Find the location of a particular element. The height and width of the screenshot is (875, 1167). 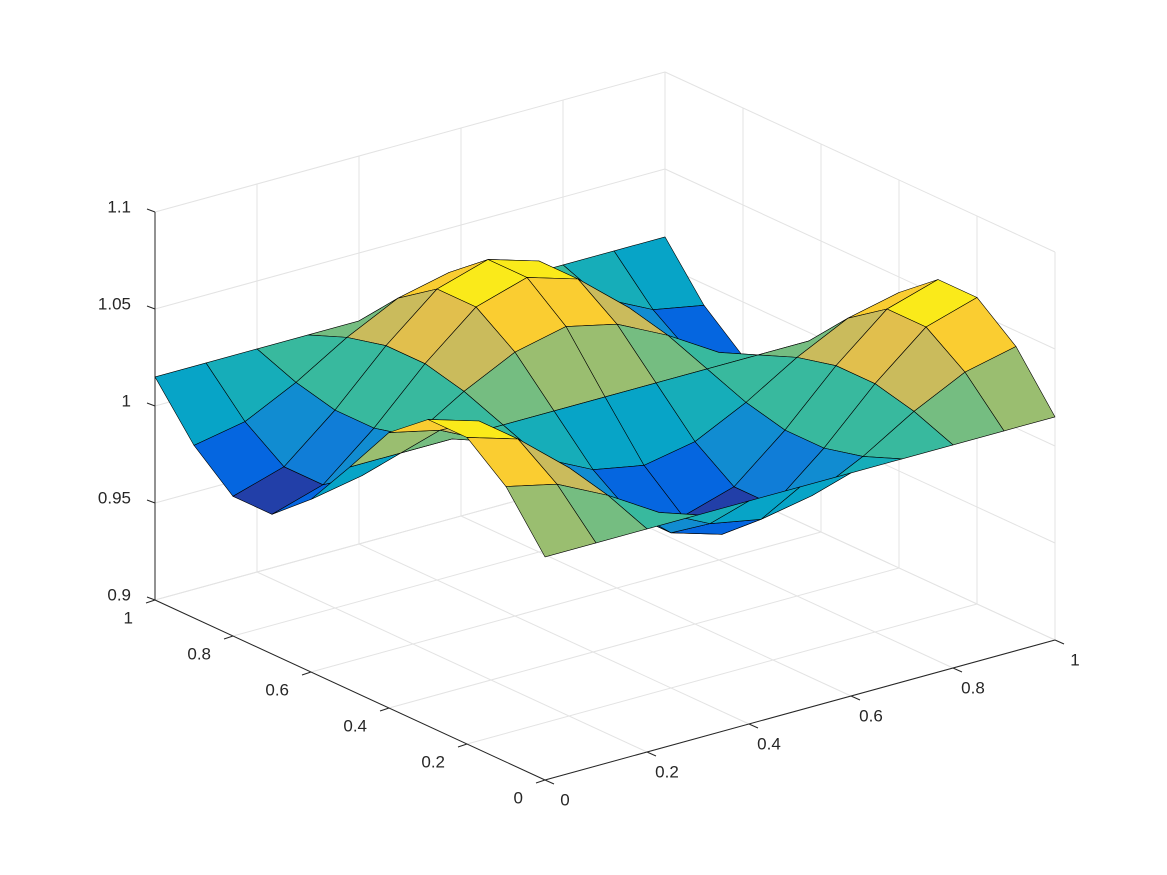

x-tick-label: 0.4 is located at coordinates (769, 743).